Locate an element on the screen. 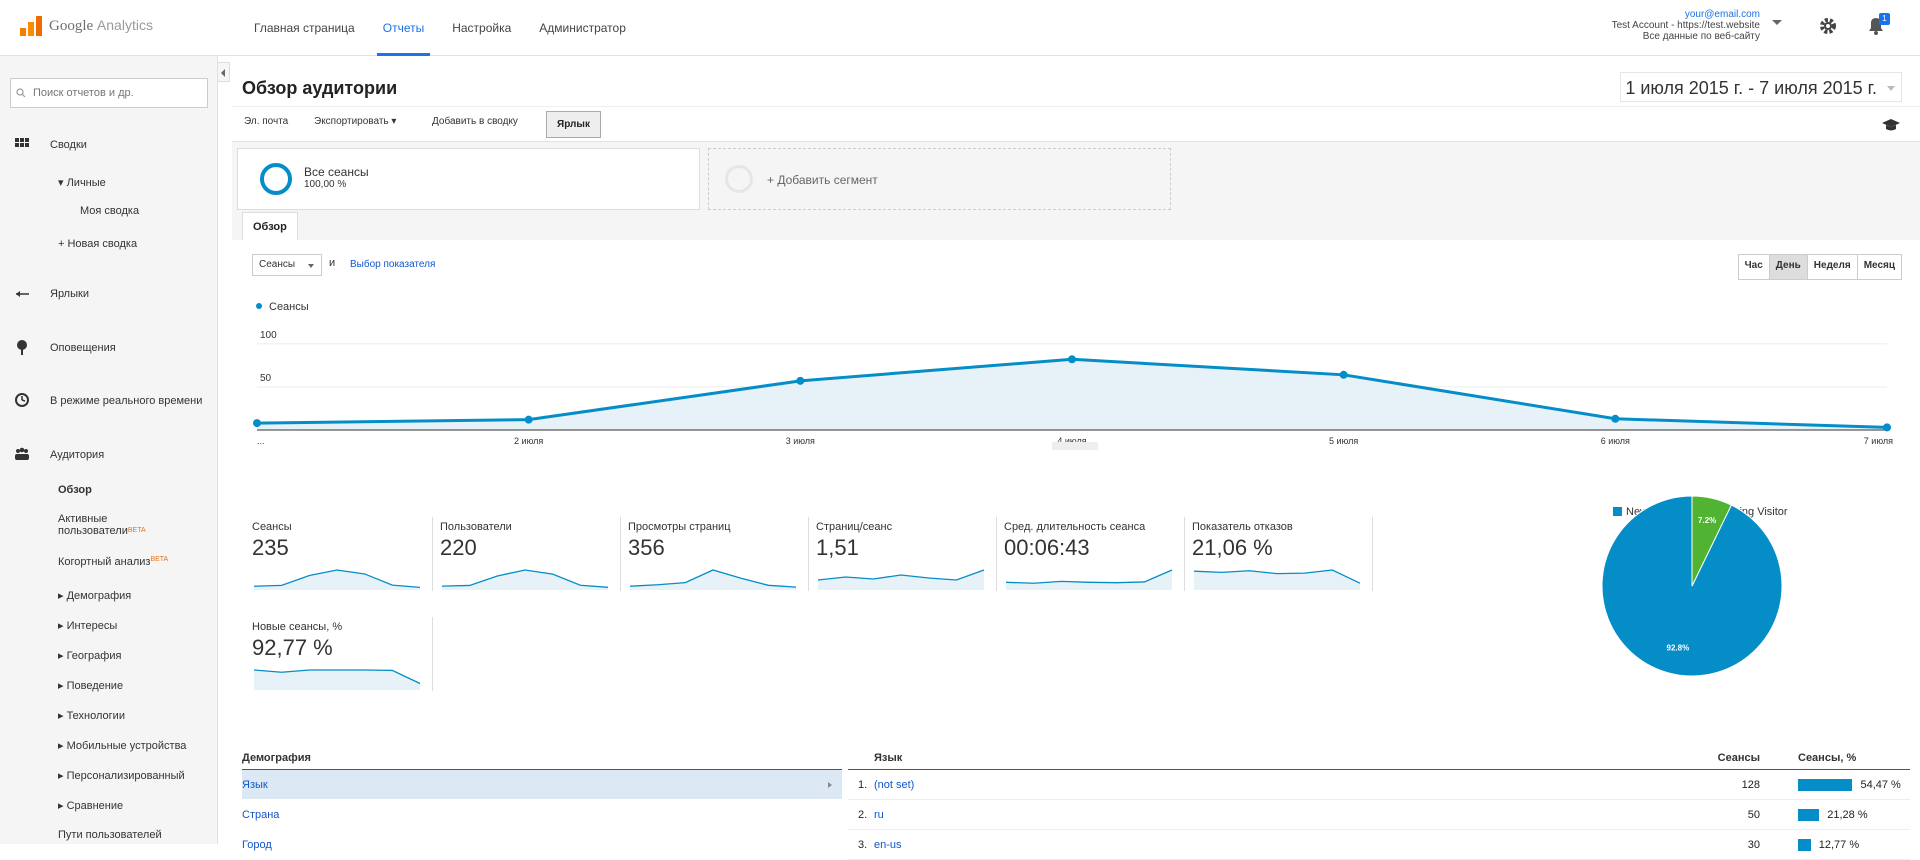 The width and height of the screenshot is (1920, 860). sidebar-item-personal: ▾ Личные is located at coordinates (82, 183).